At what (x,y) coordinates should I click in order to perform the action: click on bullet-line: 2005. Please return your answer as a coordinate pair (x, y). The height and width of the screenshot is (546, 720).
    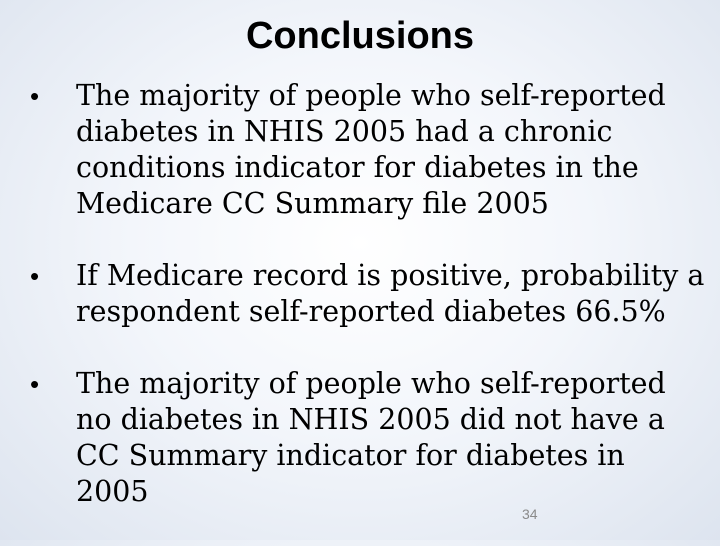
    Looking at the image, I should click on (112, 491).